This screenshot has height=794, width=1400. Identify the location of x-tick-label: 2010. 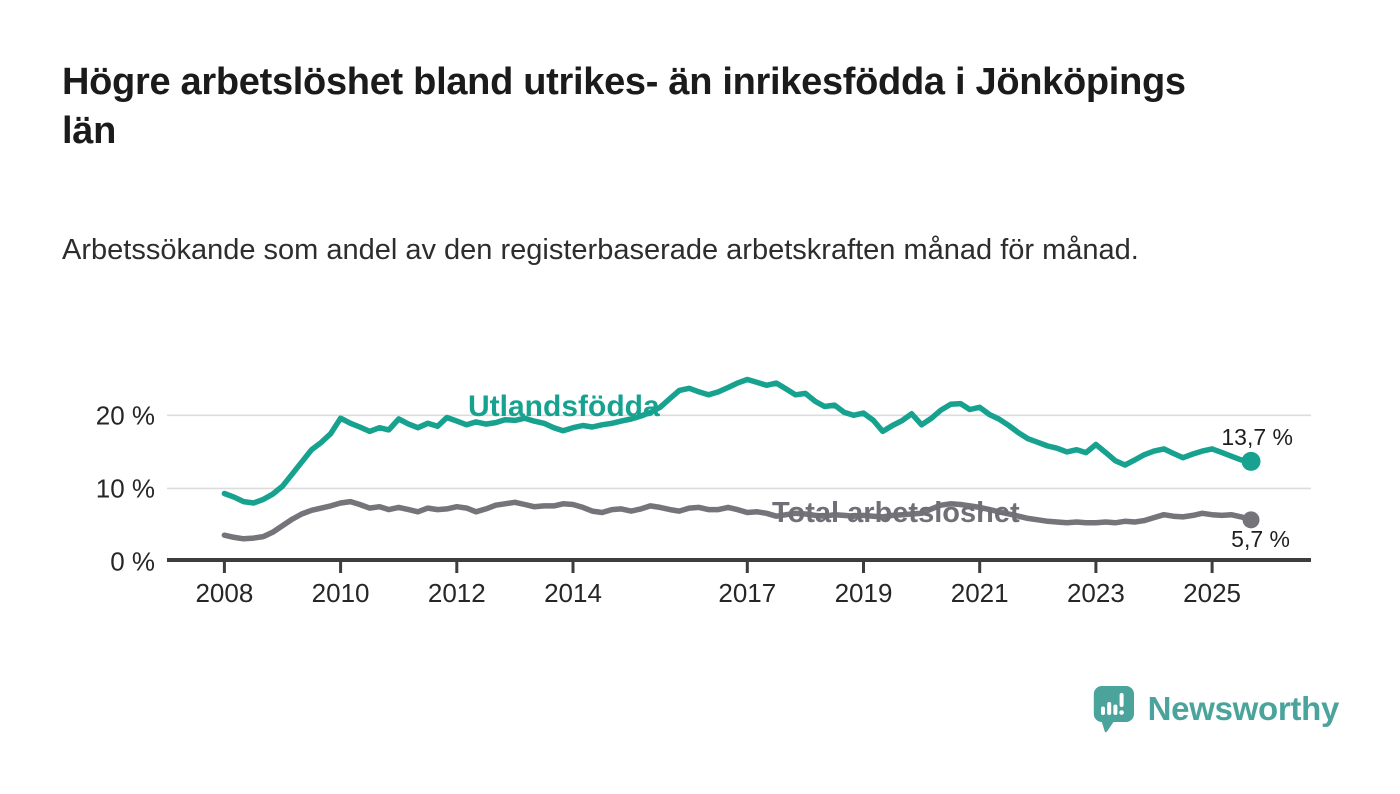
(341, 593).